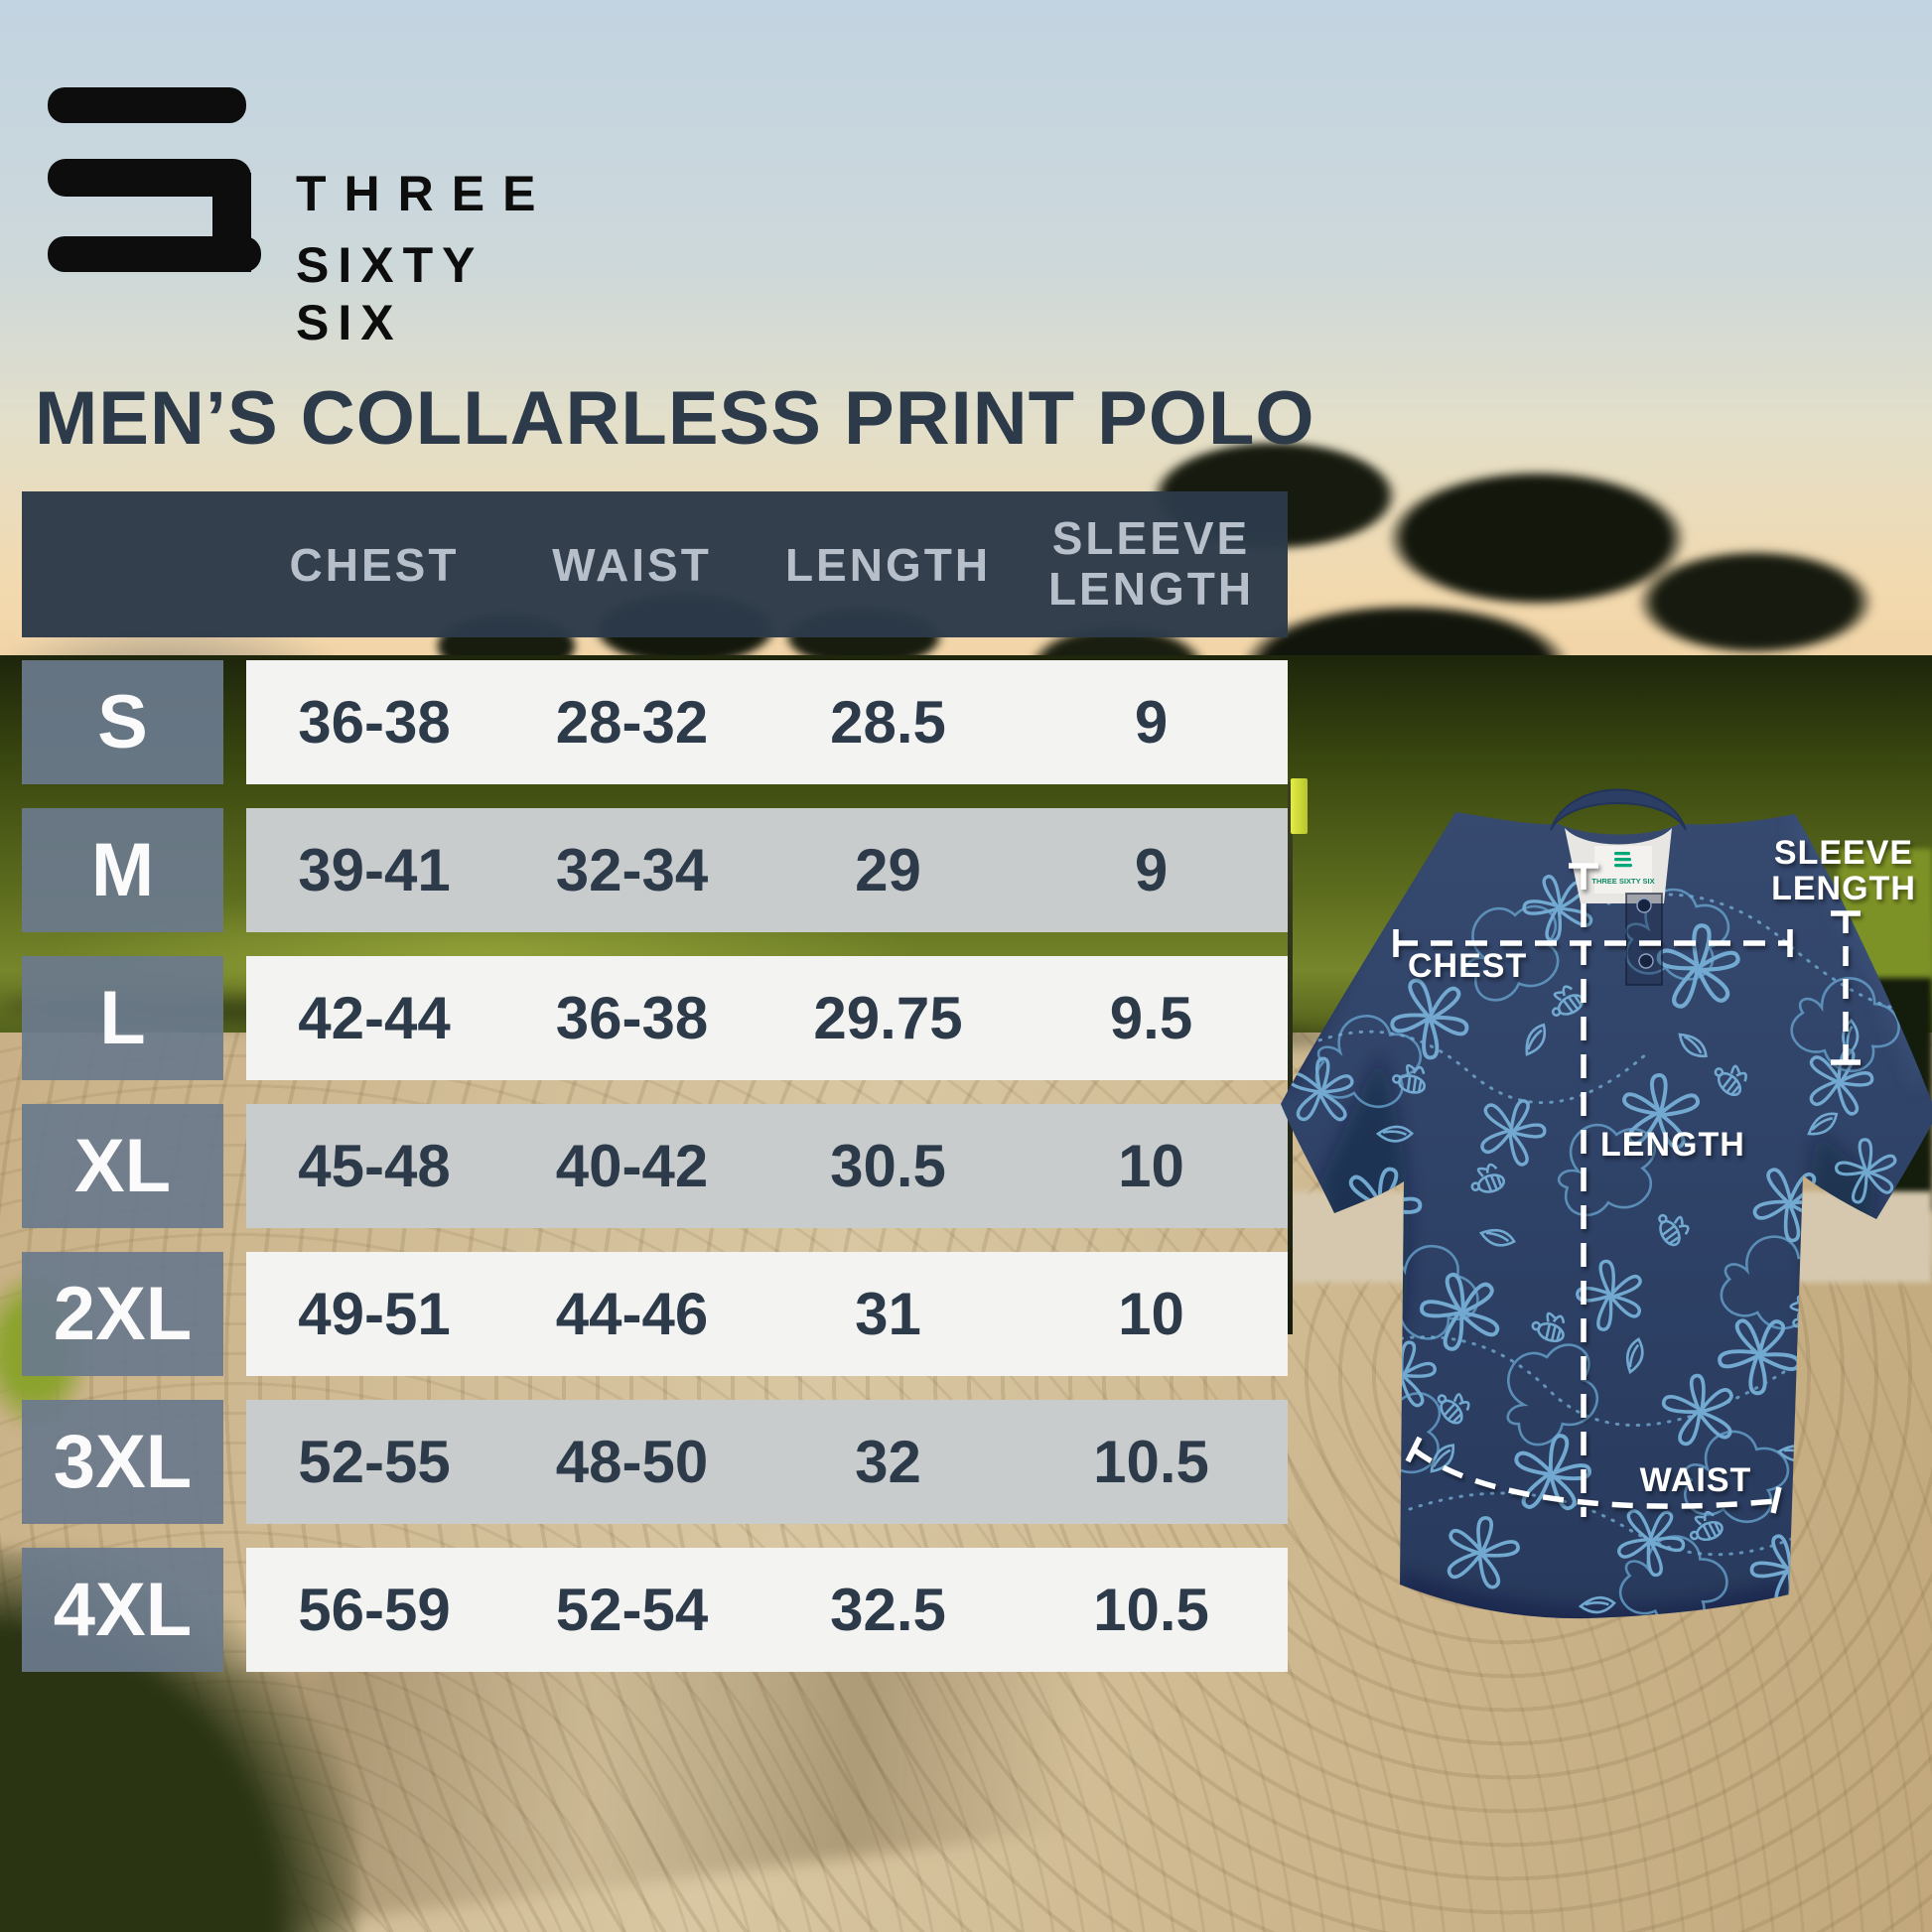  I want to click on cell-waist: 52-54, so click(632, 1610).